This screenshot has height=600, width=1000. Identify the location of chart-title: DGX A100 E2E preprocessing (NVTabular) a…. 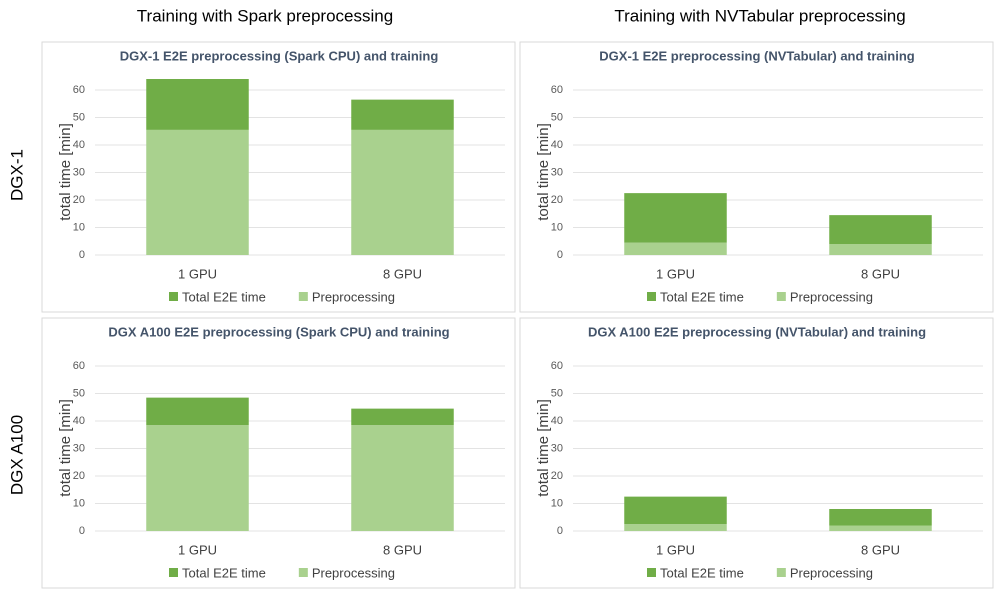
(757, 331).